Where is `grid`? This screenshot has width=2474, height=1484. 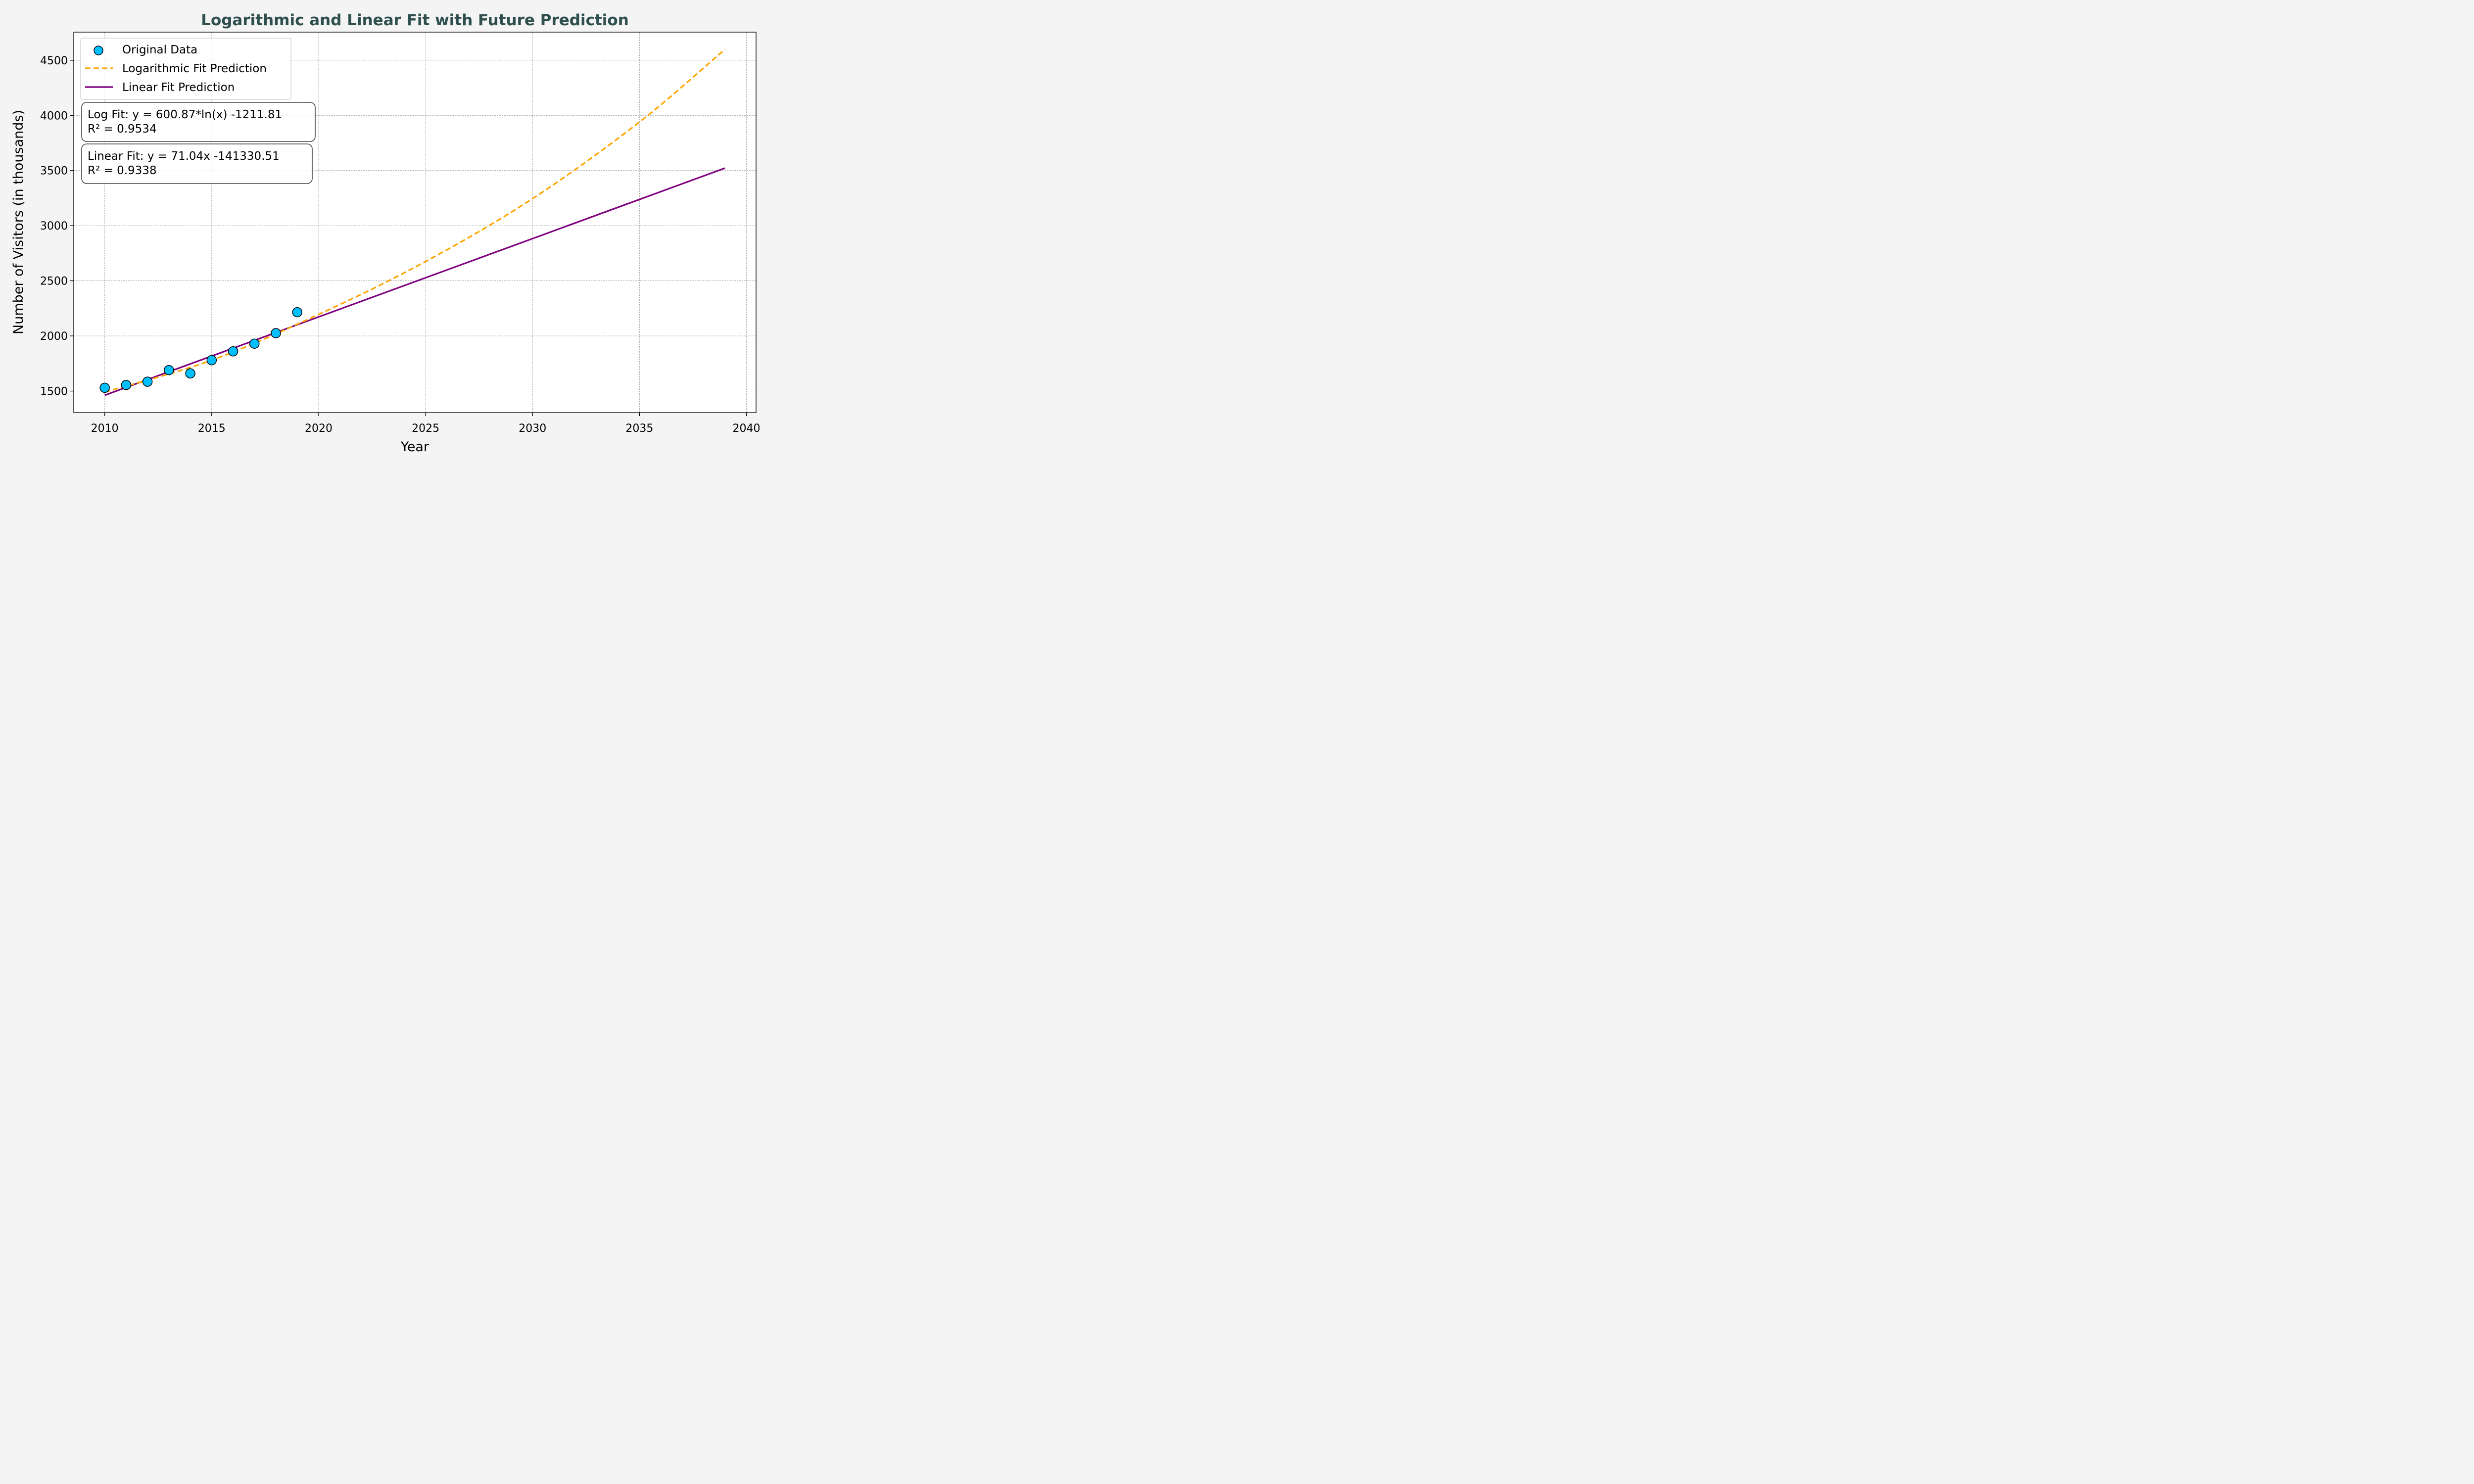
grid is located at coordinates (415, 222).